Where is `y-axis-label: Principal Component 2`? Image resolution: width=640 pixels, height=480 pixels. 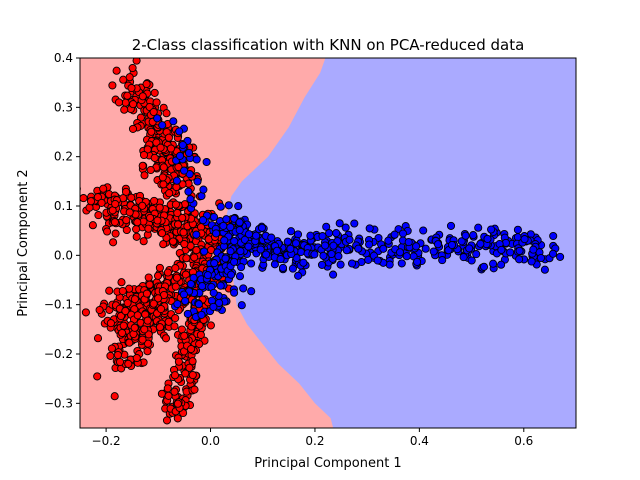
y-axis-label: Principal Component 2 is located at coordinates (23, 242).